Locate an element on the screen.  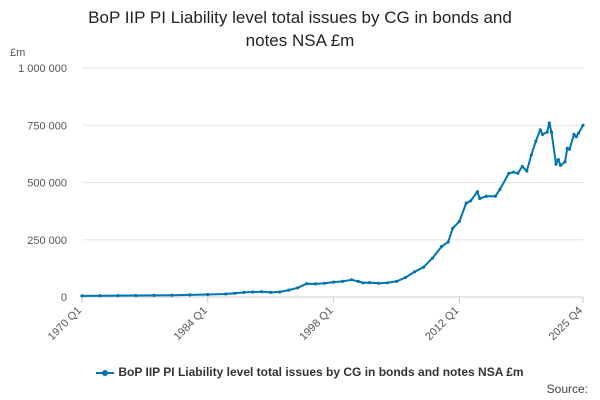
x-tick-label: 1984 Q1 is located at coordinates (191, 324).